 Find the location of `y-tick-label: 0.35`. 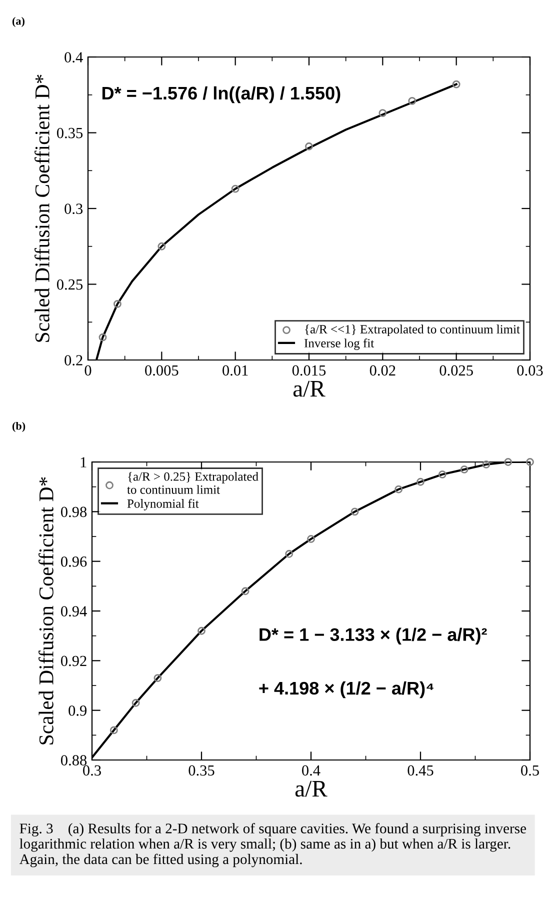

y-tick-label: 0.35 is located at coordinates (69, 133).